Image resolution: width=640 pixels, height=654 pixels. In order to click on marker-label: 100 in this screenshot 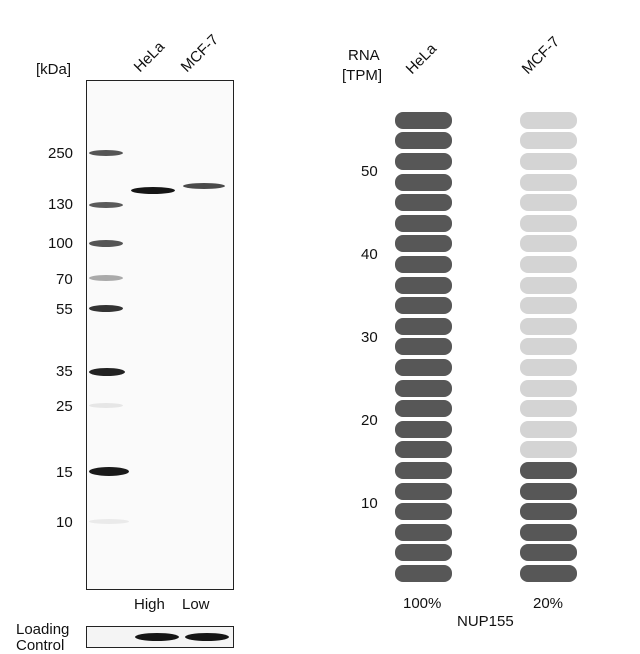, I will do `click(61, 243)`.